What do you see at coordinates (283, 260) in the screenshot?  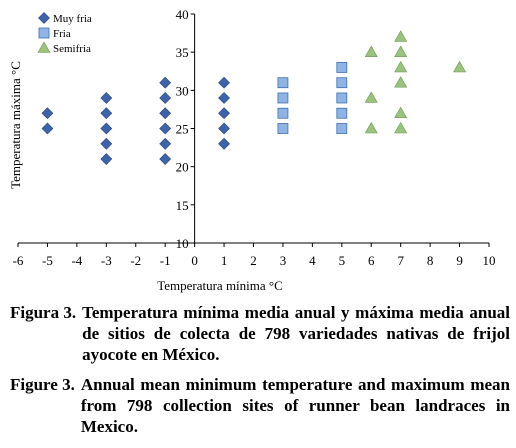 I see `x-tick-label: 3` at bounding box center [283, 260].